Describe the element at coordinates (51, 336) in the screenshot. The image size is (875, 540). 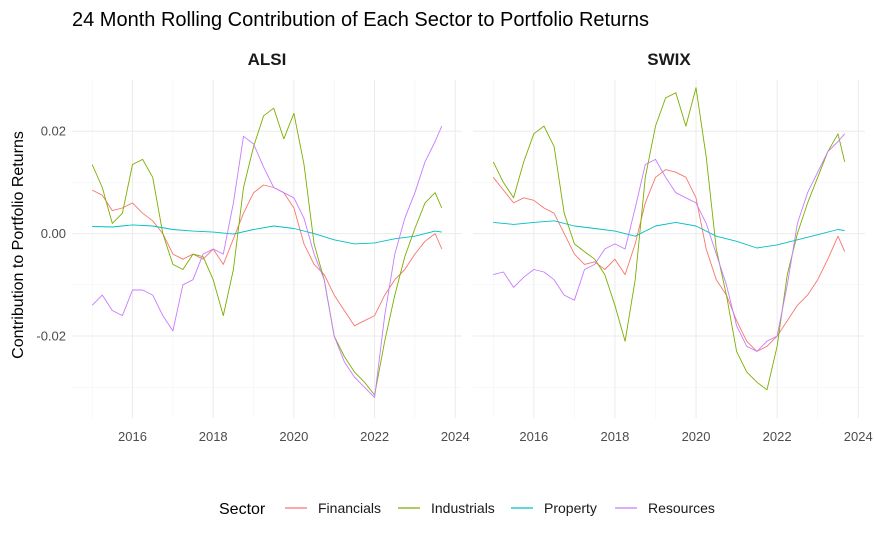
I see `y-tick-label: -0.02` at that location.